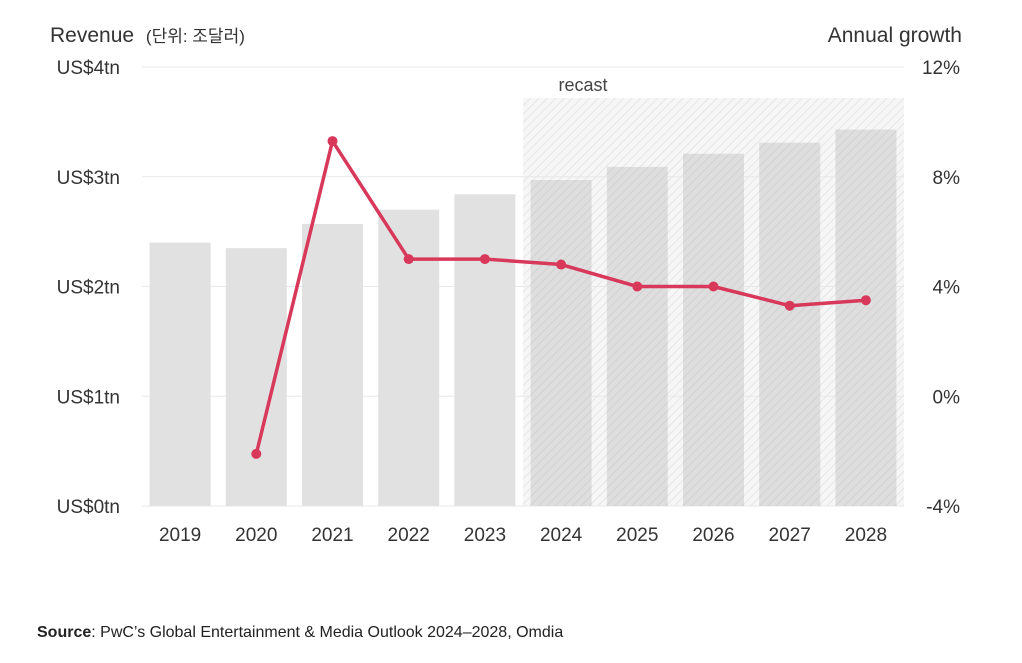 The height and width of the screenshot is (663, 1022). I want to click on x-tick-label: 2019, so click(180, 535).